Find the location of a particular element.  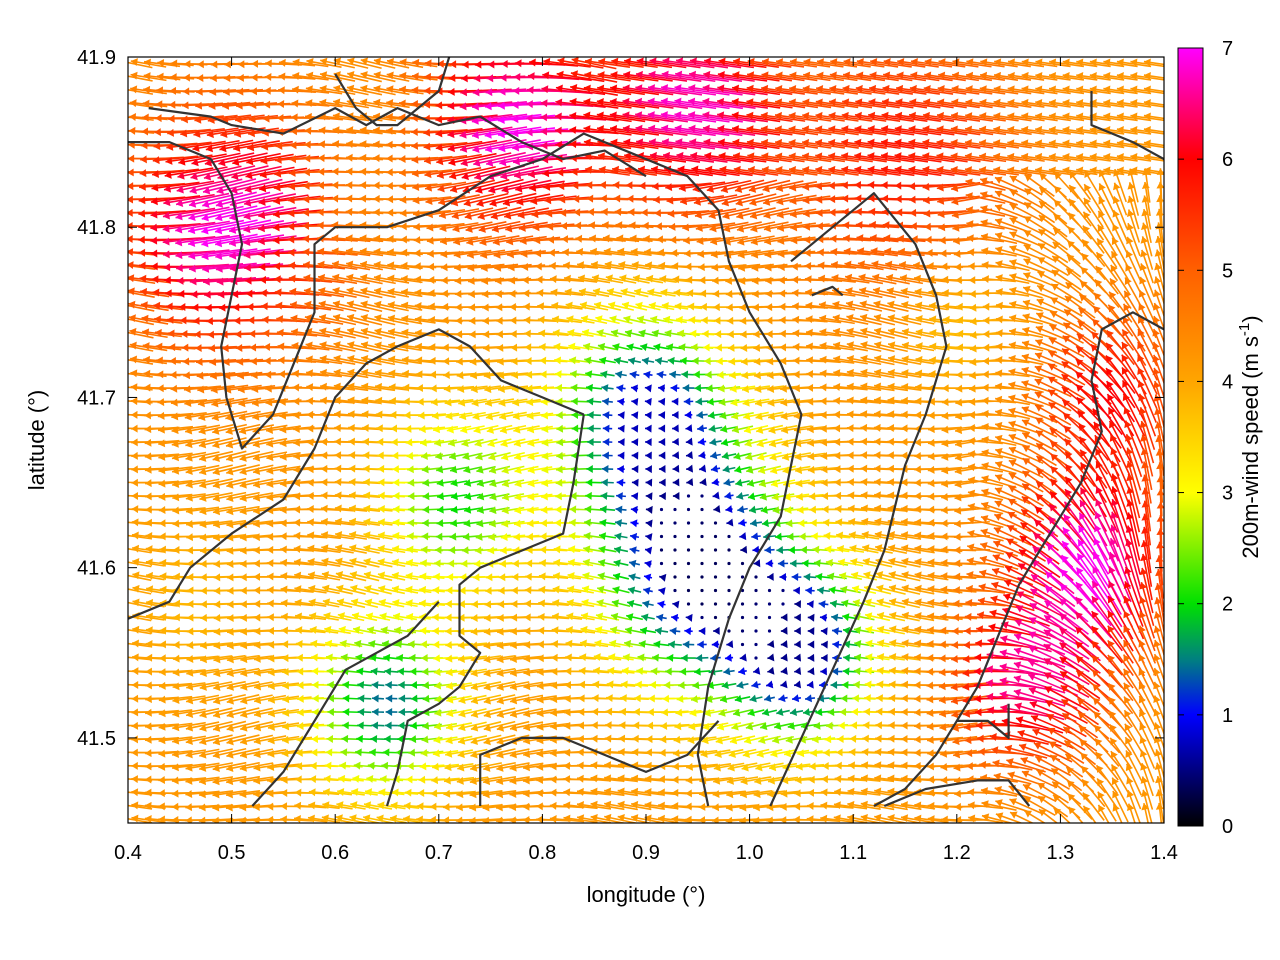

x-tick-label-5: 0.9 is located at coordinates (646, 853).